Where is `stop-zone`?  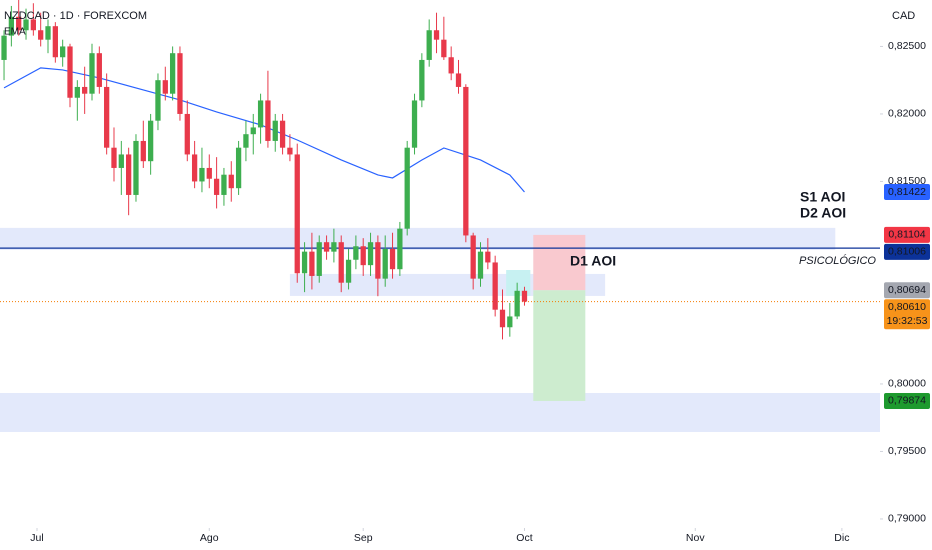
stop-zone is located at coordinates (559, 262).